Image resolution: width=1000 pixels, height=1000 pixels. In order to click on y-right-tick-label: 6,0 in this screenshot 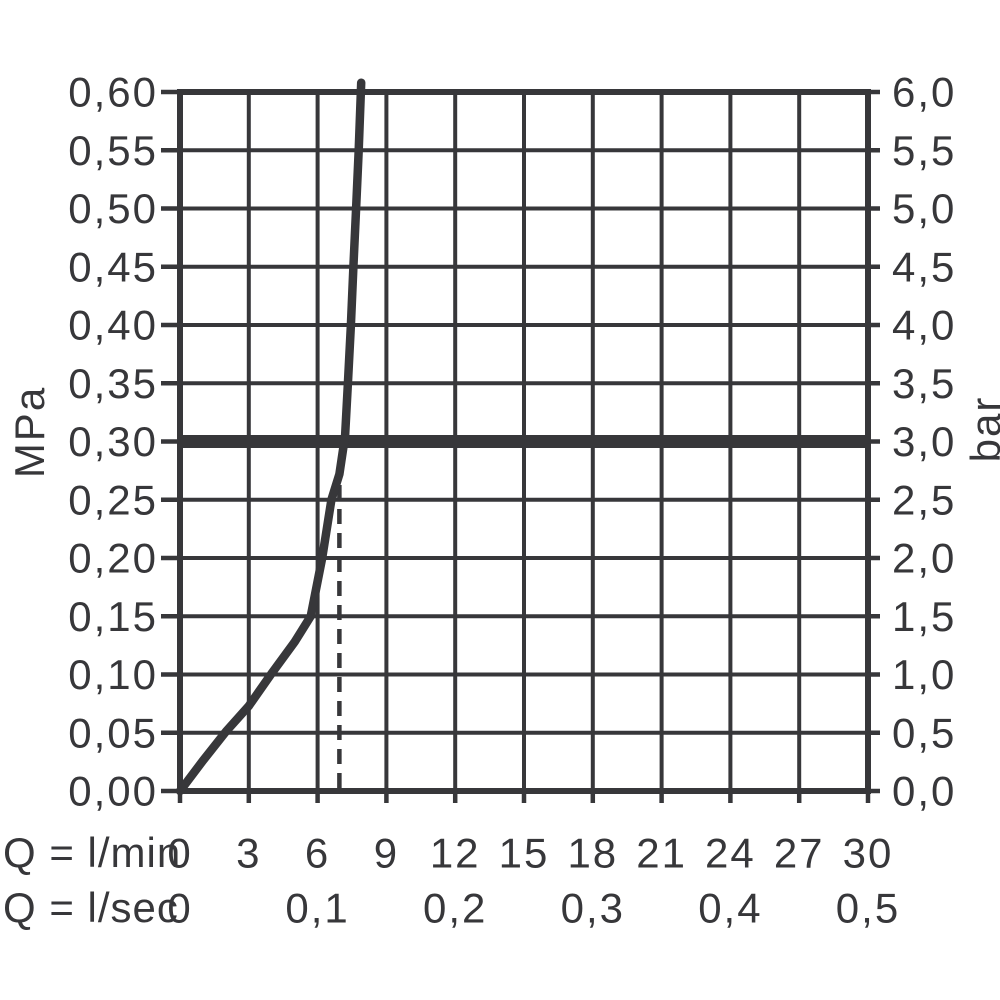, I will do `click(924, 92)`.